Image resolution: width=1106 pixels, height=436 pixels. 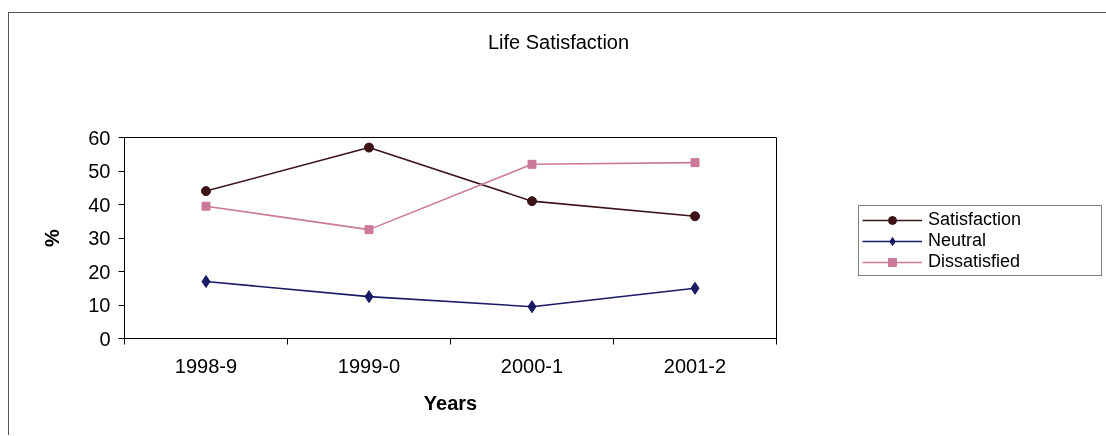 What do you see at coordinates (975, 261) in the screenshot?
I see `legend-label: Dissatisfied` at bounding box center [975, 261].